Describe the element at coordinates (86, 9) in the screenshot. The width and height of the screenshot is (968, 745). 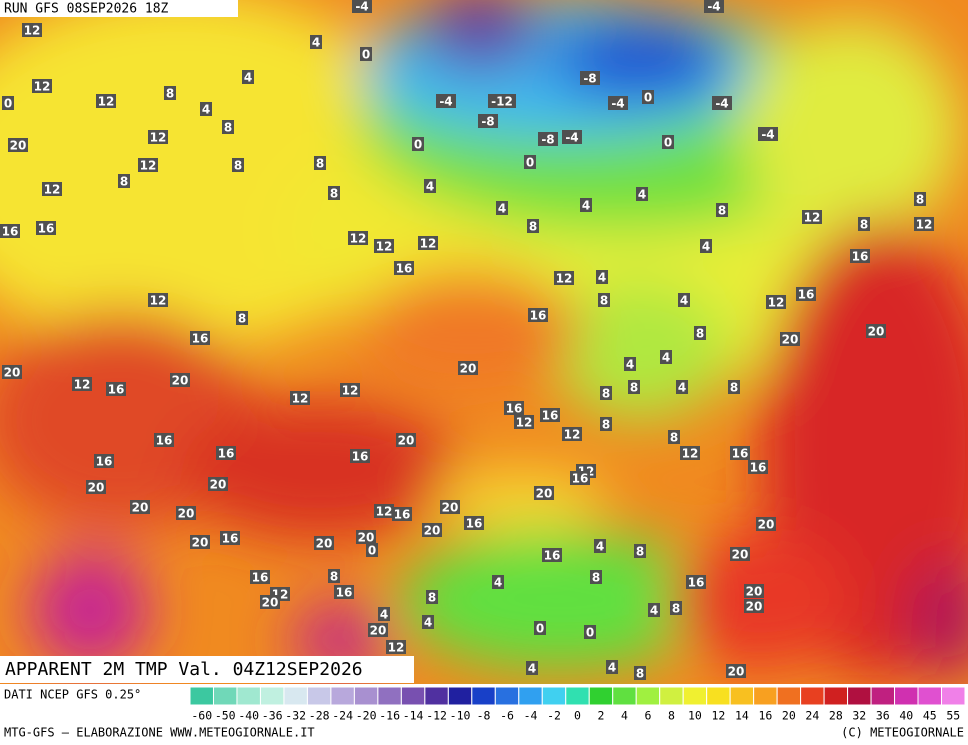
I see `run-label: RUN GFS 08SEP2026 18Z` at that location.